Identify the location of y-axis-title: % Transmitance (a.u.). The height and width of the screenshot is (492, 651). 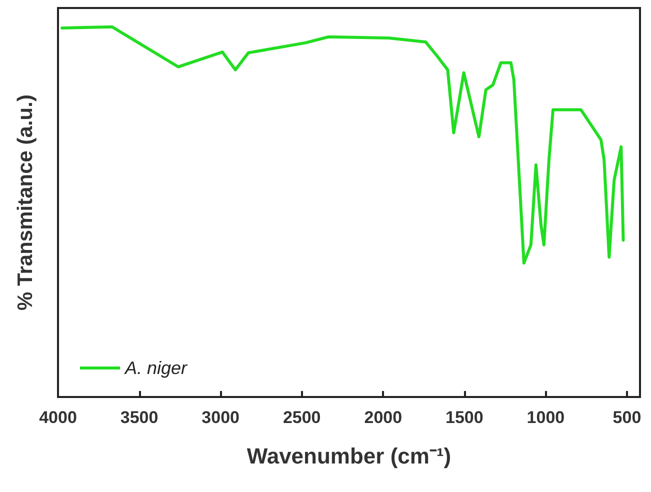
(25, 202).